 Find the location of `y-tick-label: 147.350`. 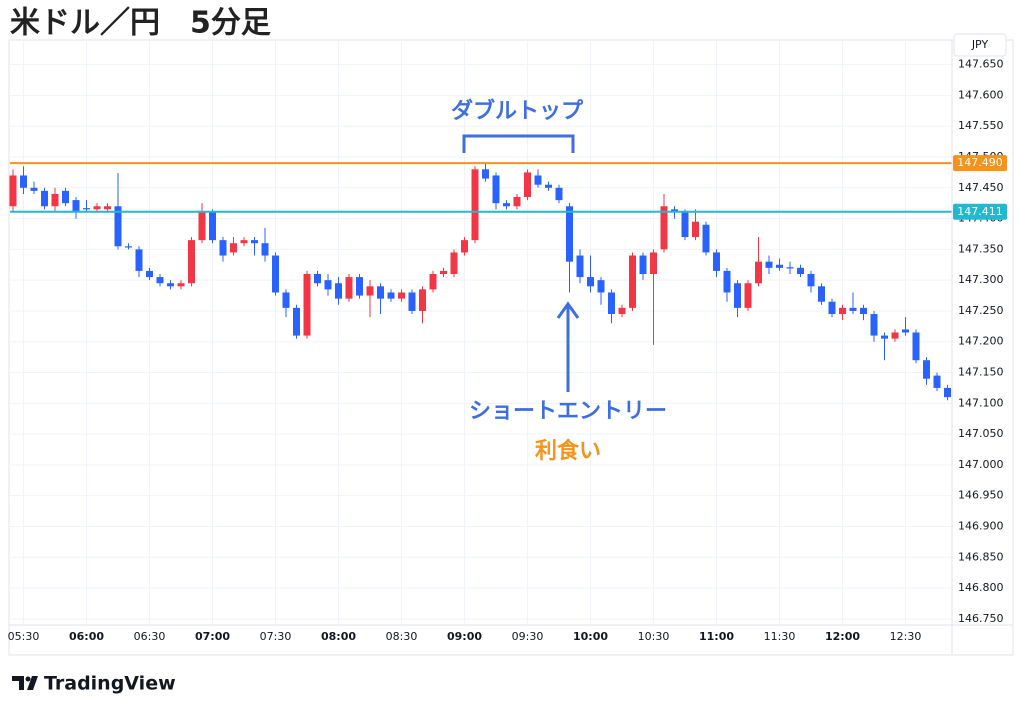

y-tick-label: 147.350 is located at coordinates (981, 248).